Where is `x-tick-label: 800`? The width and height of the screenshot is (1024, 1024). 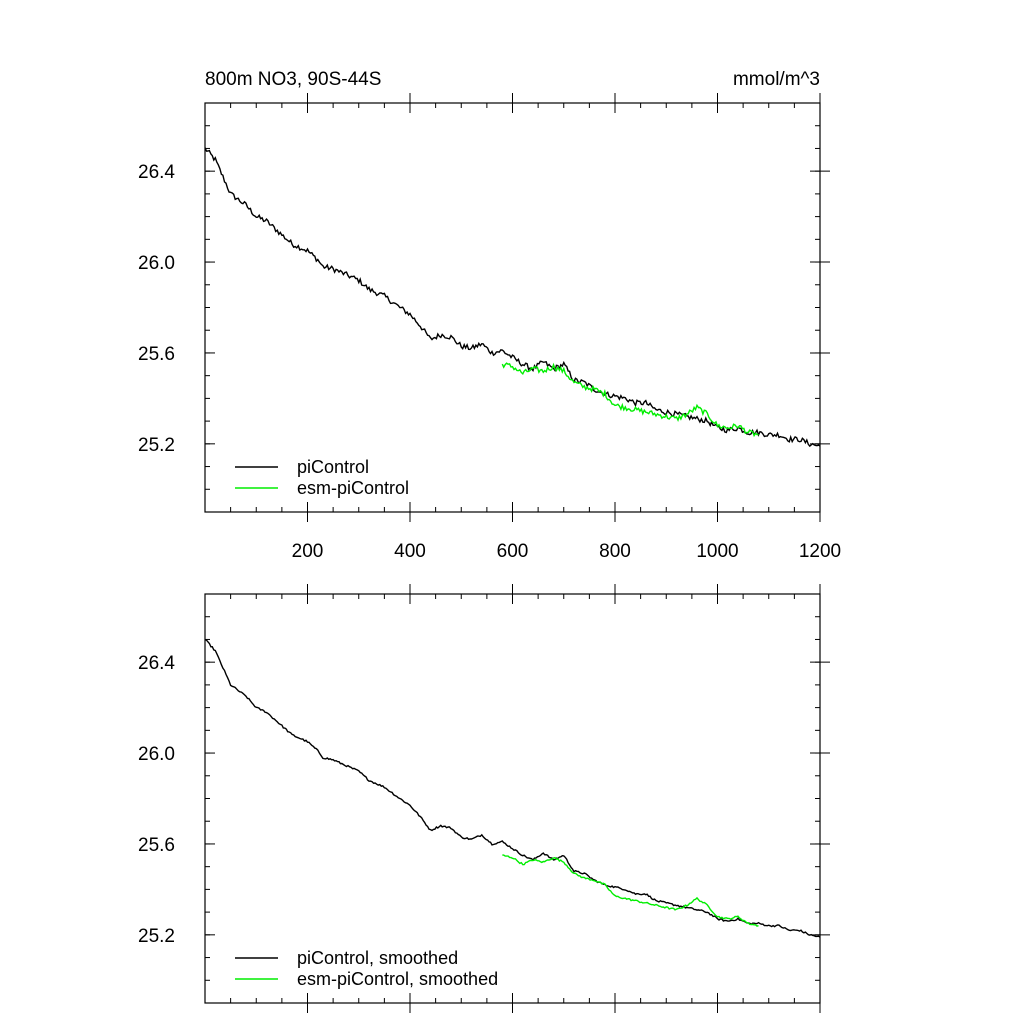
x-tick-label: 800 is located at coordinates (615, 551).